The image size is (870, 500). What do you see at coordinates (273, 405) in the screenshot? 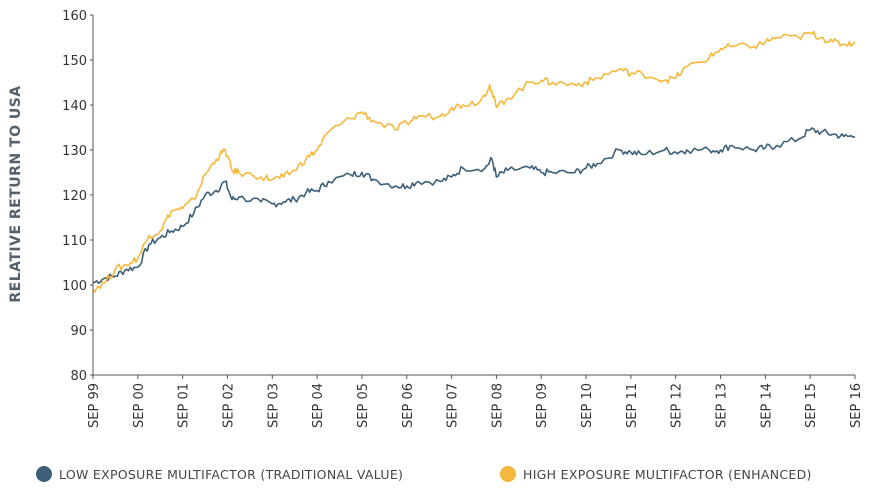
I see `x-tick-label: SEP 03` at bounding box center [273, 405].